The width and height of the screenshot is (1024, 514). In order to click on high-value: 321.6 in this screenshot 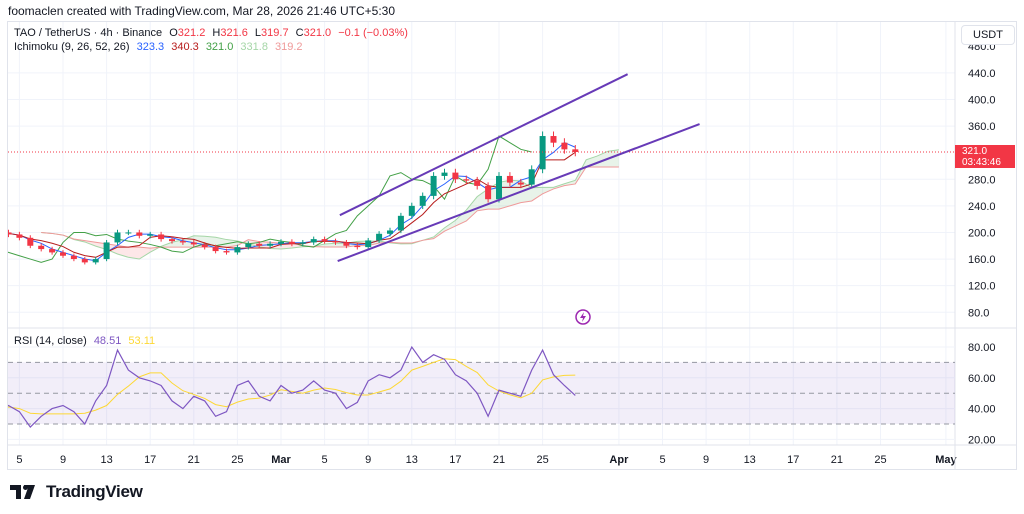, I will do `click(234, 33)`.